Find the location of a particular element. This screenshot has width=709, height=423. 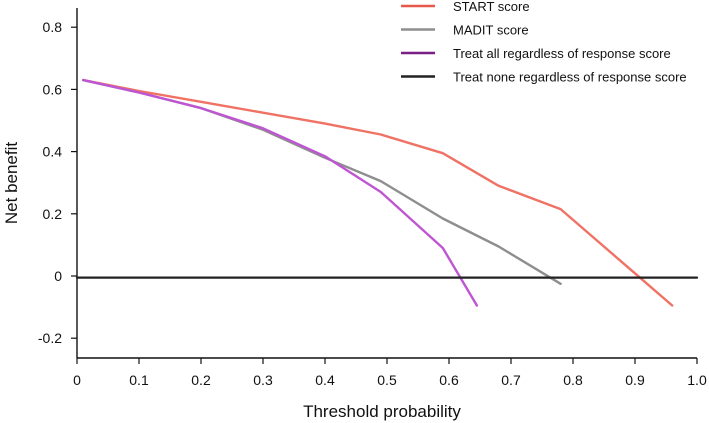

y-axis-title: Net benefit is located at coordinates (11, 183).